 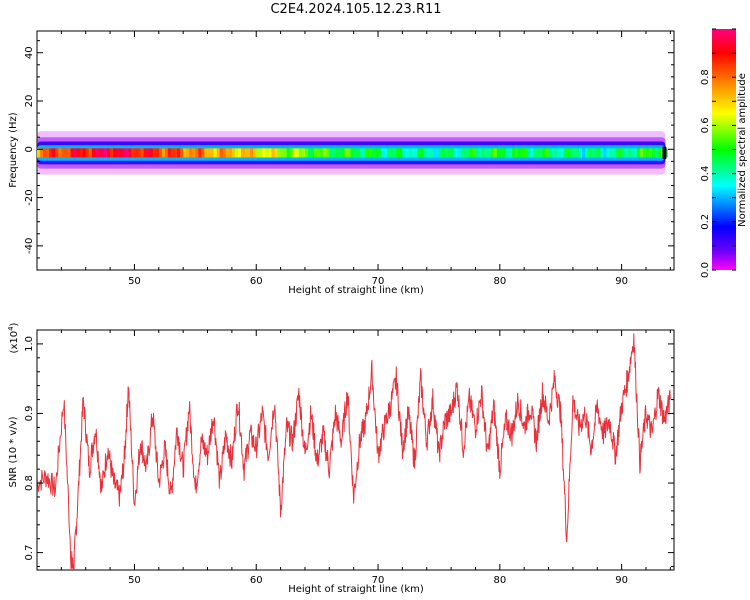 What do you see at coordinates (621, 580) in the screenshot?
I see `x-tick-label: 90` at bounding box center [621, 580].